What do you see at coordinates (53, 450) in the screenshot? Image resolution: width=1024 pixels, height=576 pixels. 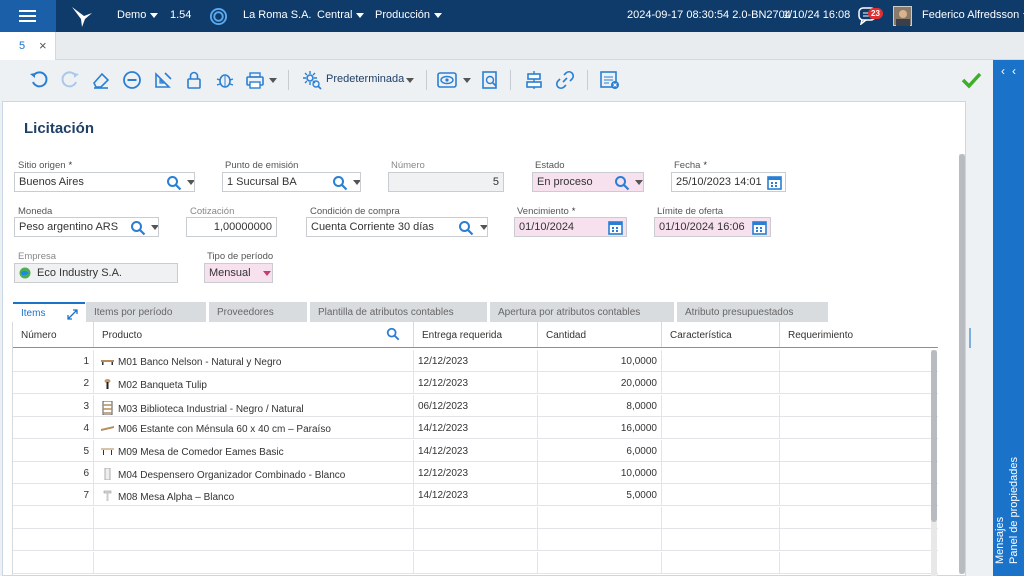 I see `cell-numero: 5` at bounding box center [53, 450].